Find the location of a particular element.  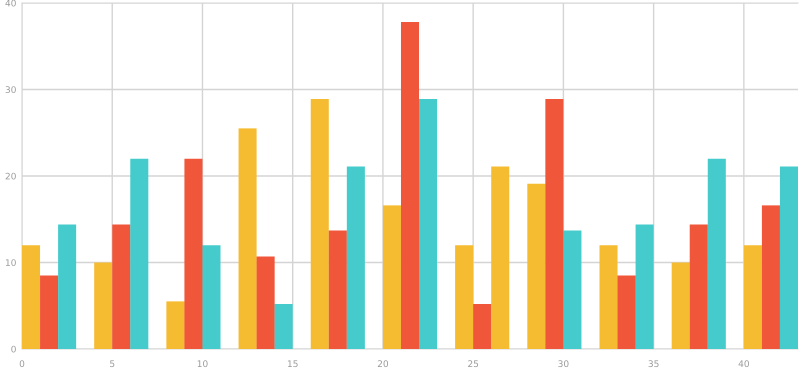

x-tick-label: 10 is located at coordinates (203, 364).